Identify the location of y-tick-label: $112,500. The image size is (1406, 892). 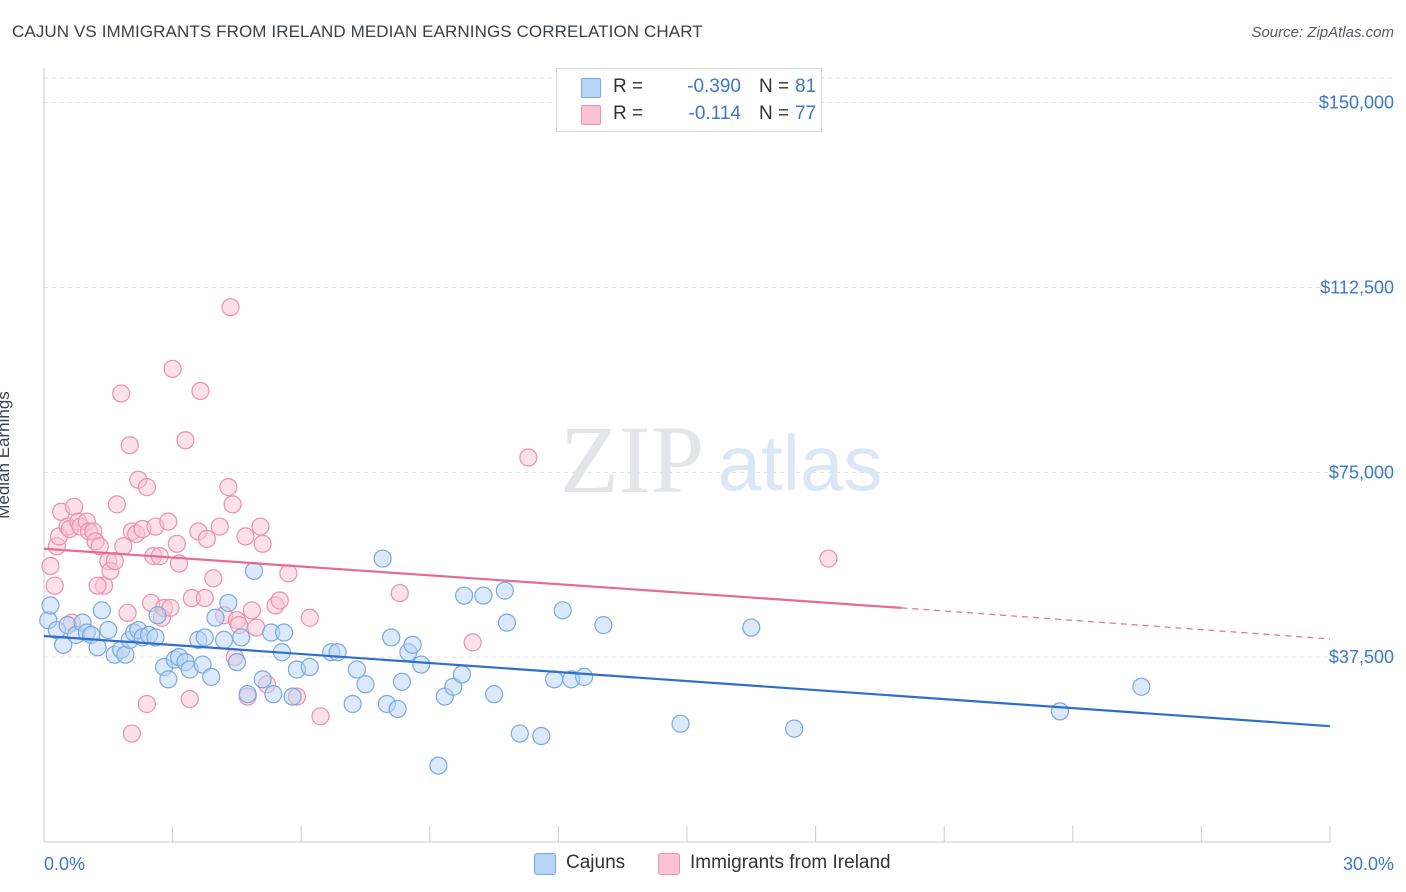
(1357, 287).